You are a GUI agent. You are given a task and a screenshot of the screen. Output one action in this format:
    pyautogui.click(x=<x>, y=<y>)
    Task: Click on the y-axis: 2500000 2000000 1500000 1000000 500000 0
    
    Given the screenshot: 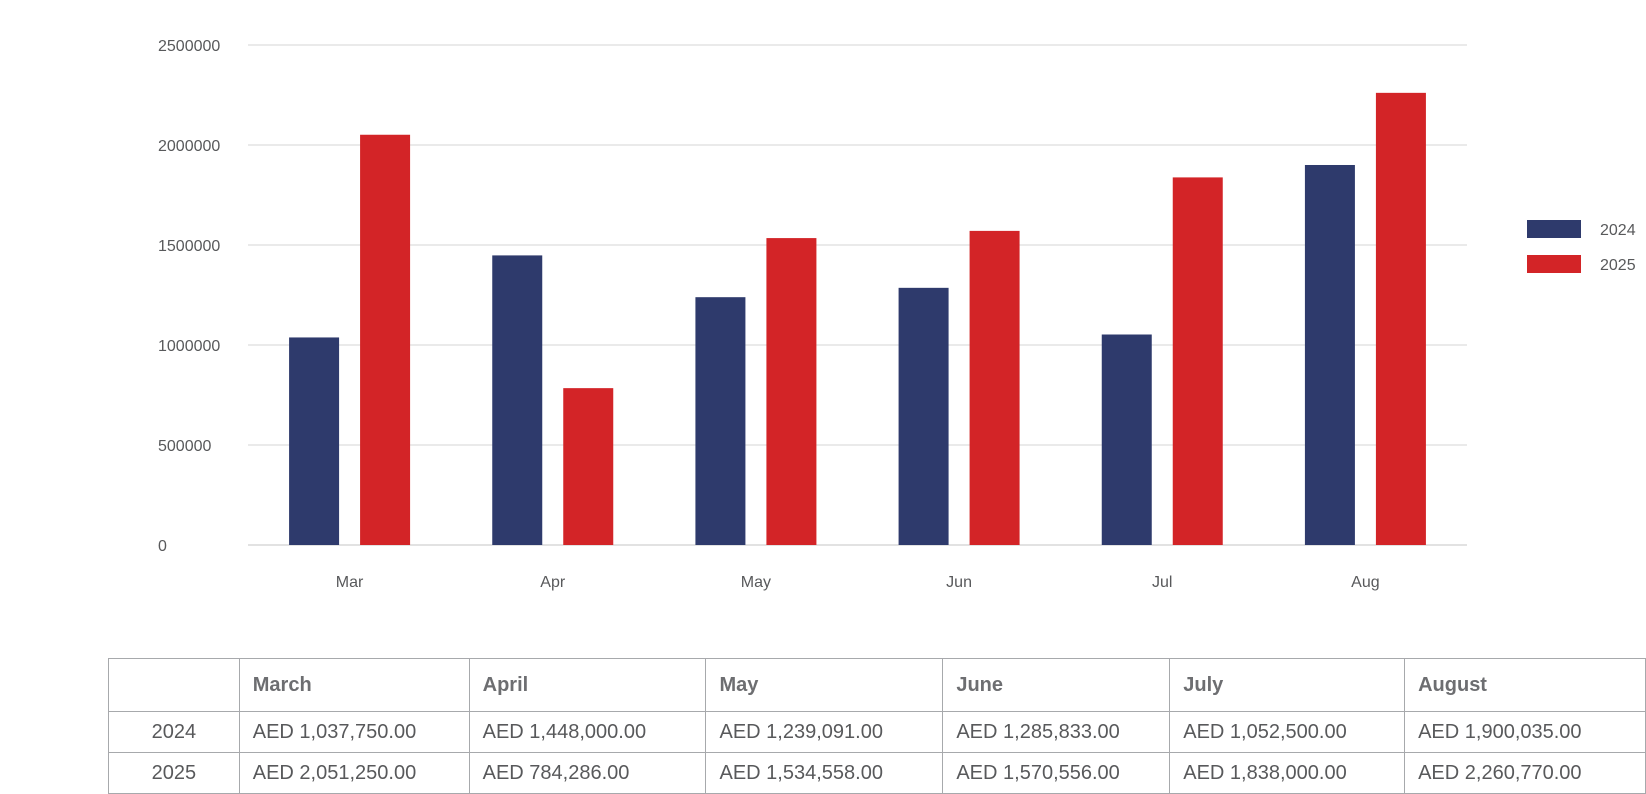 What is the action you would take?
    pyautogui.click(x=189, y=296)
    